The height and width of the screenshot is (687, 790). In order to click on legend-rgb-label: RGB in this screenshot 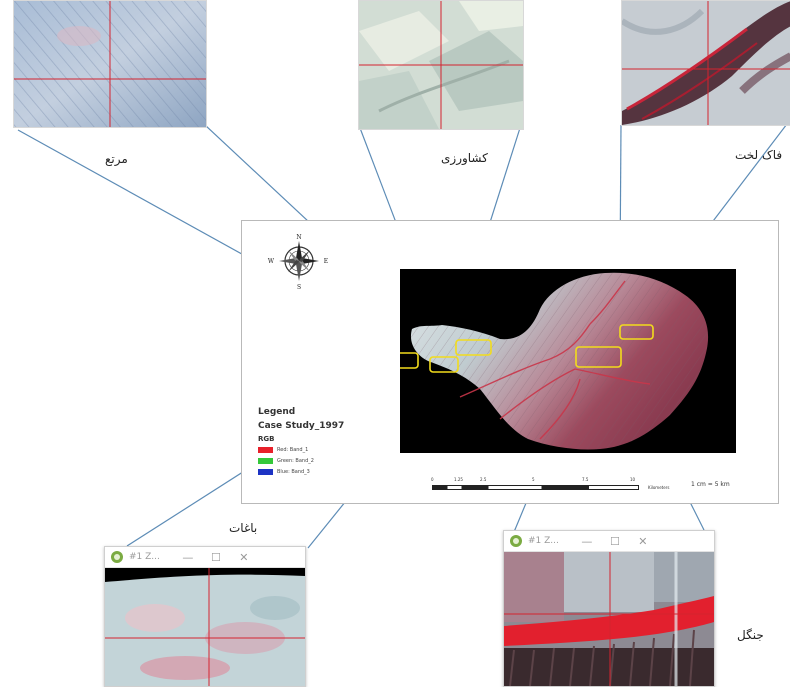, I will do `click(266, 439)`.